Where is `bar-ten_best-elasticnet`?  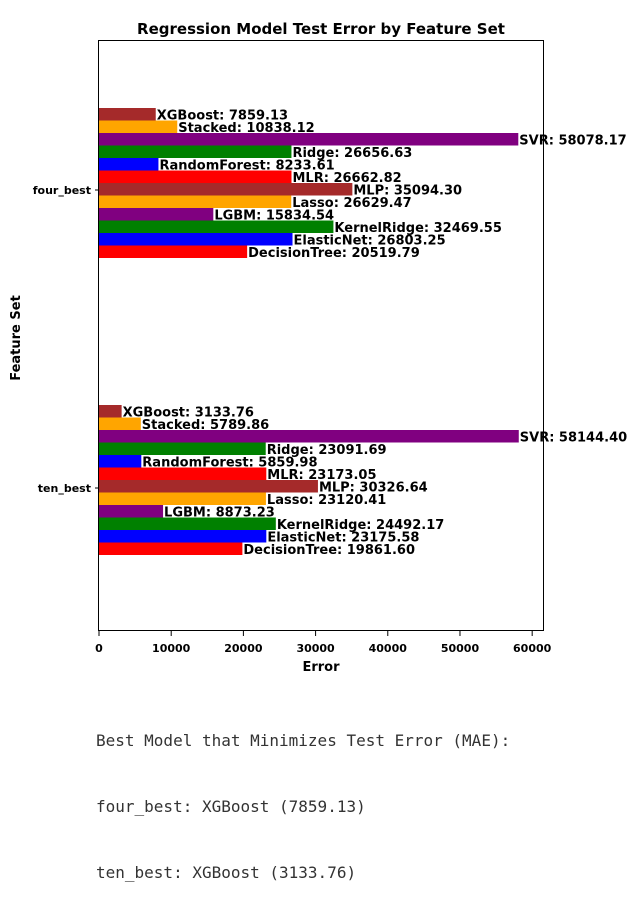
bar-ten_best-elasticnet is located at coordinates (183, 536).